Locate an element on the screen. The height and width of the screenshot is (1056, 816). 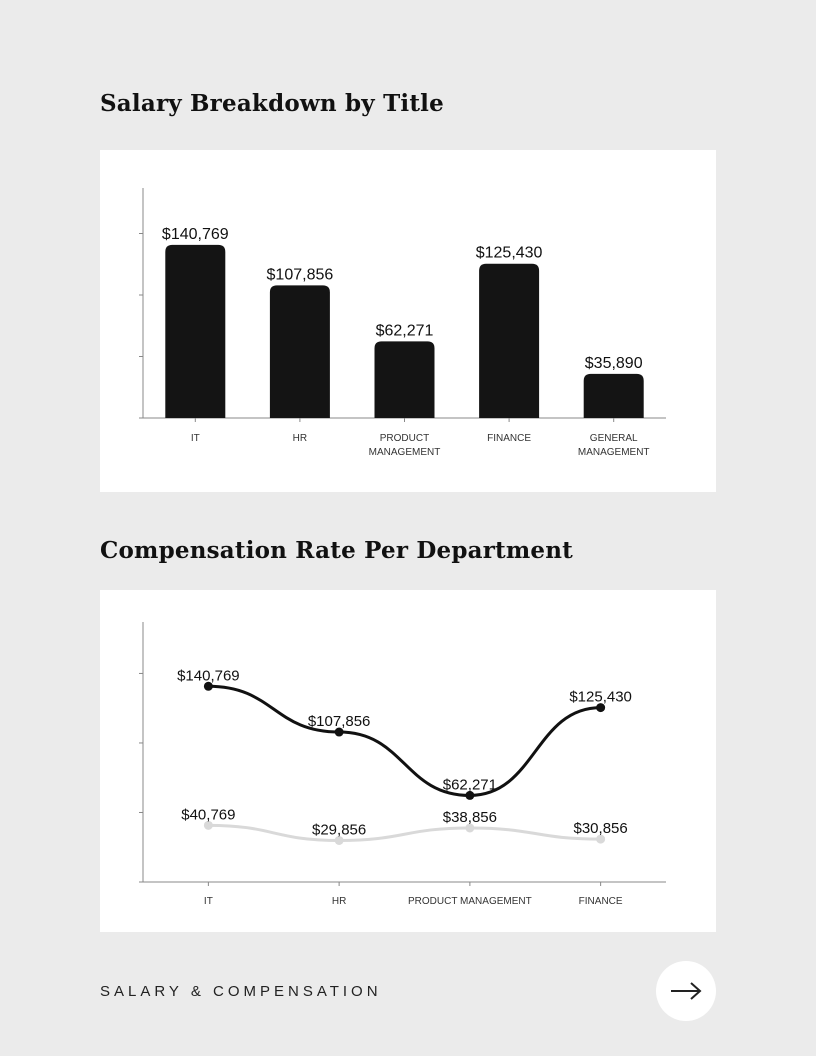
data-label: $35,890 is located at coordinates (614, 363).